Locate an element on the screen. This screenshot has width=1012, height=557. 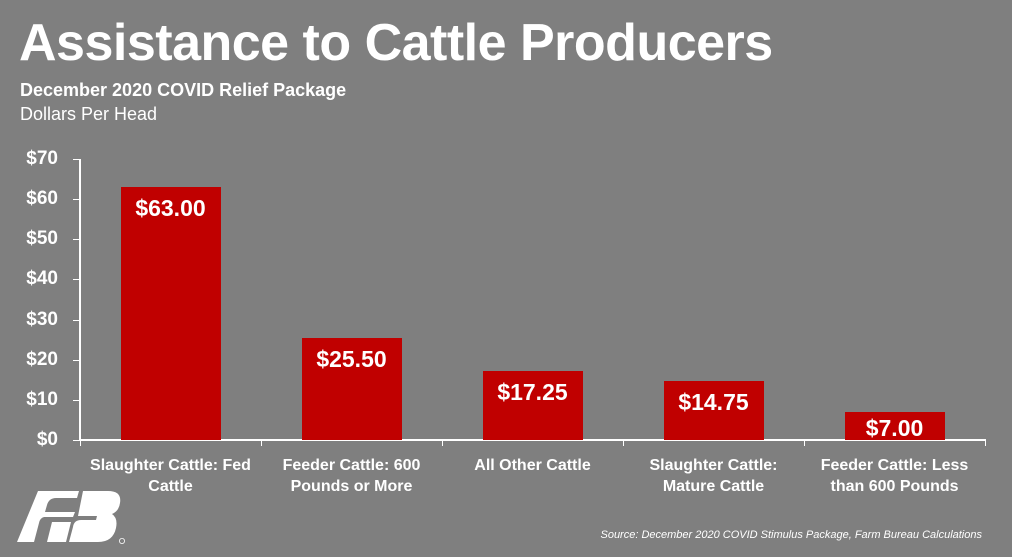
x-category-label: Feeder Cattle: 600 Pounds or More is located at coordinates (351, 476).